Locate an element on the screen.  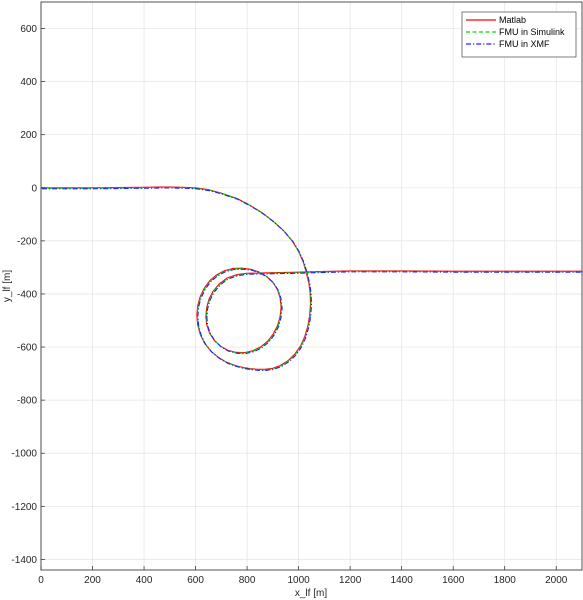
x-axis: 0 200 400 600 800 1000 1200 1400 1600 1800 2000 is located at coordinates (303, 576).